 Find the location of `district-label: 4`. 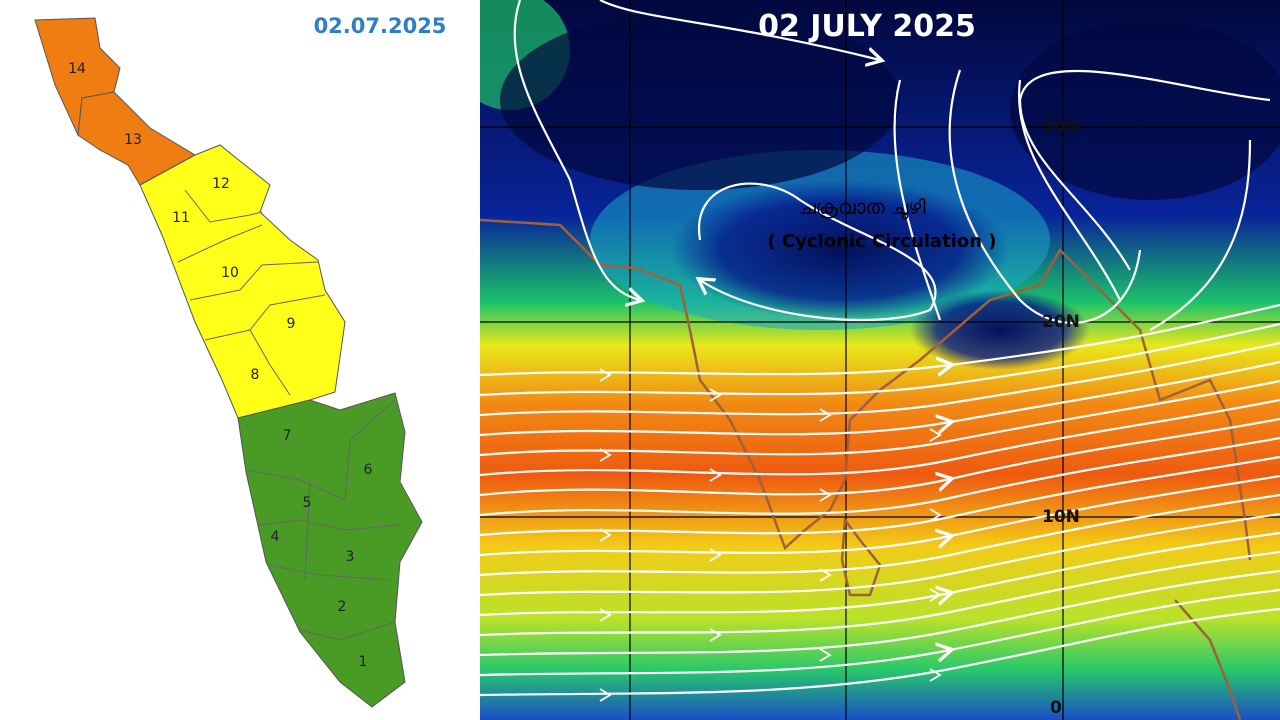

district-label: 4 is located at coordinates (275, 537).